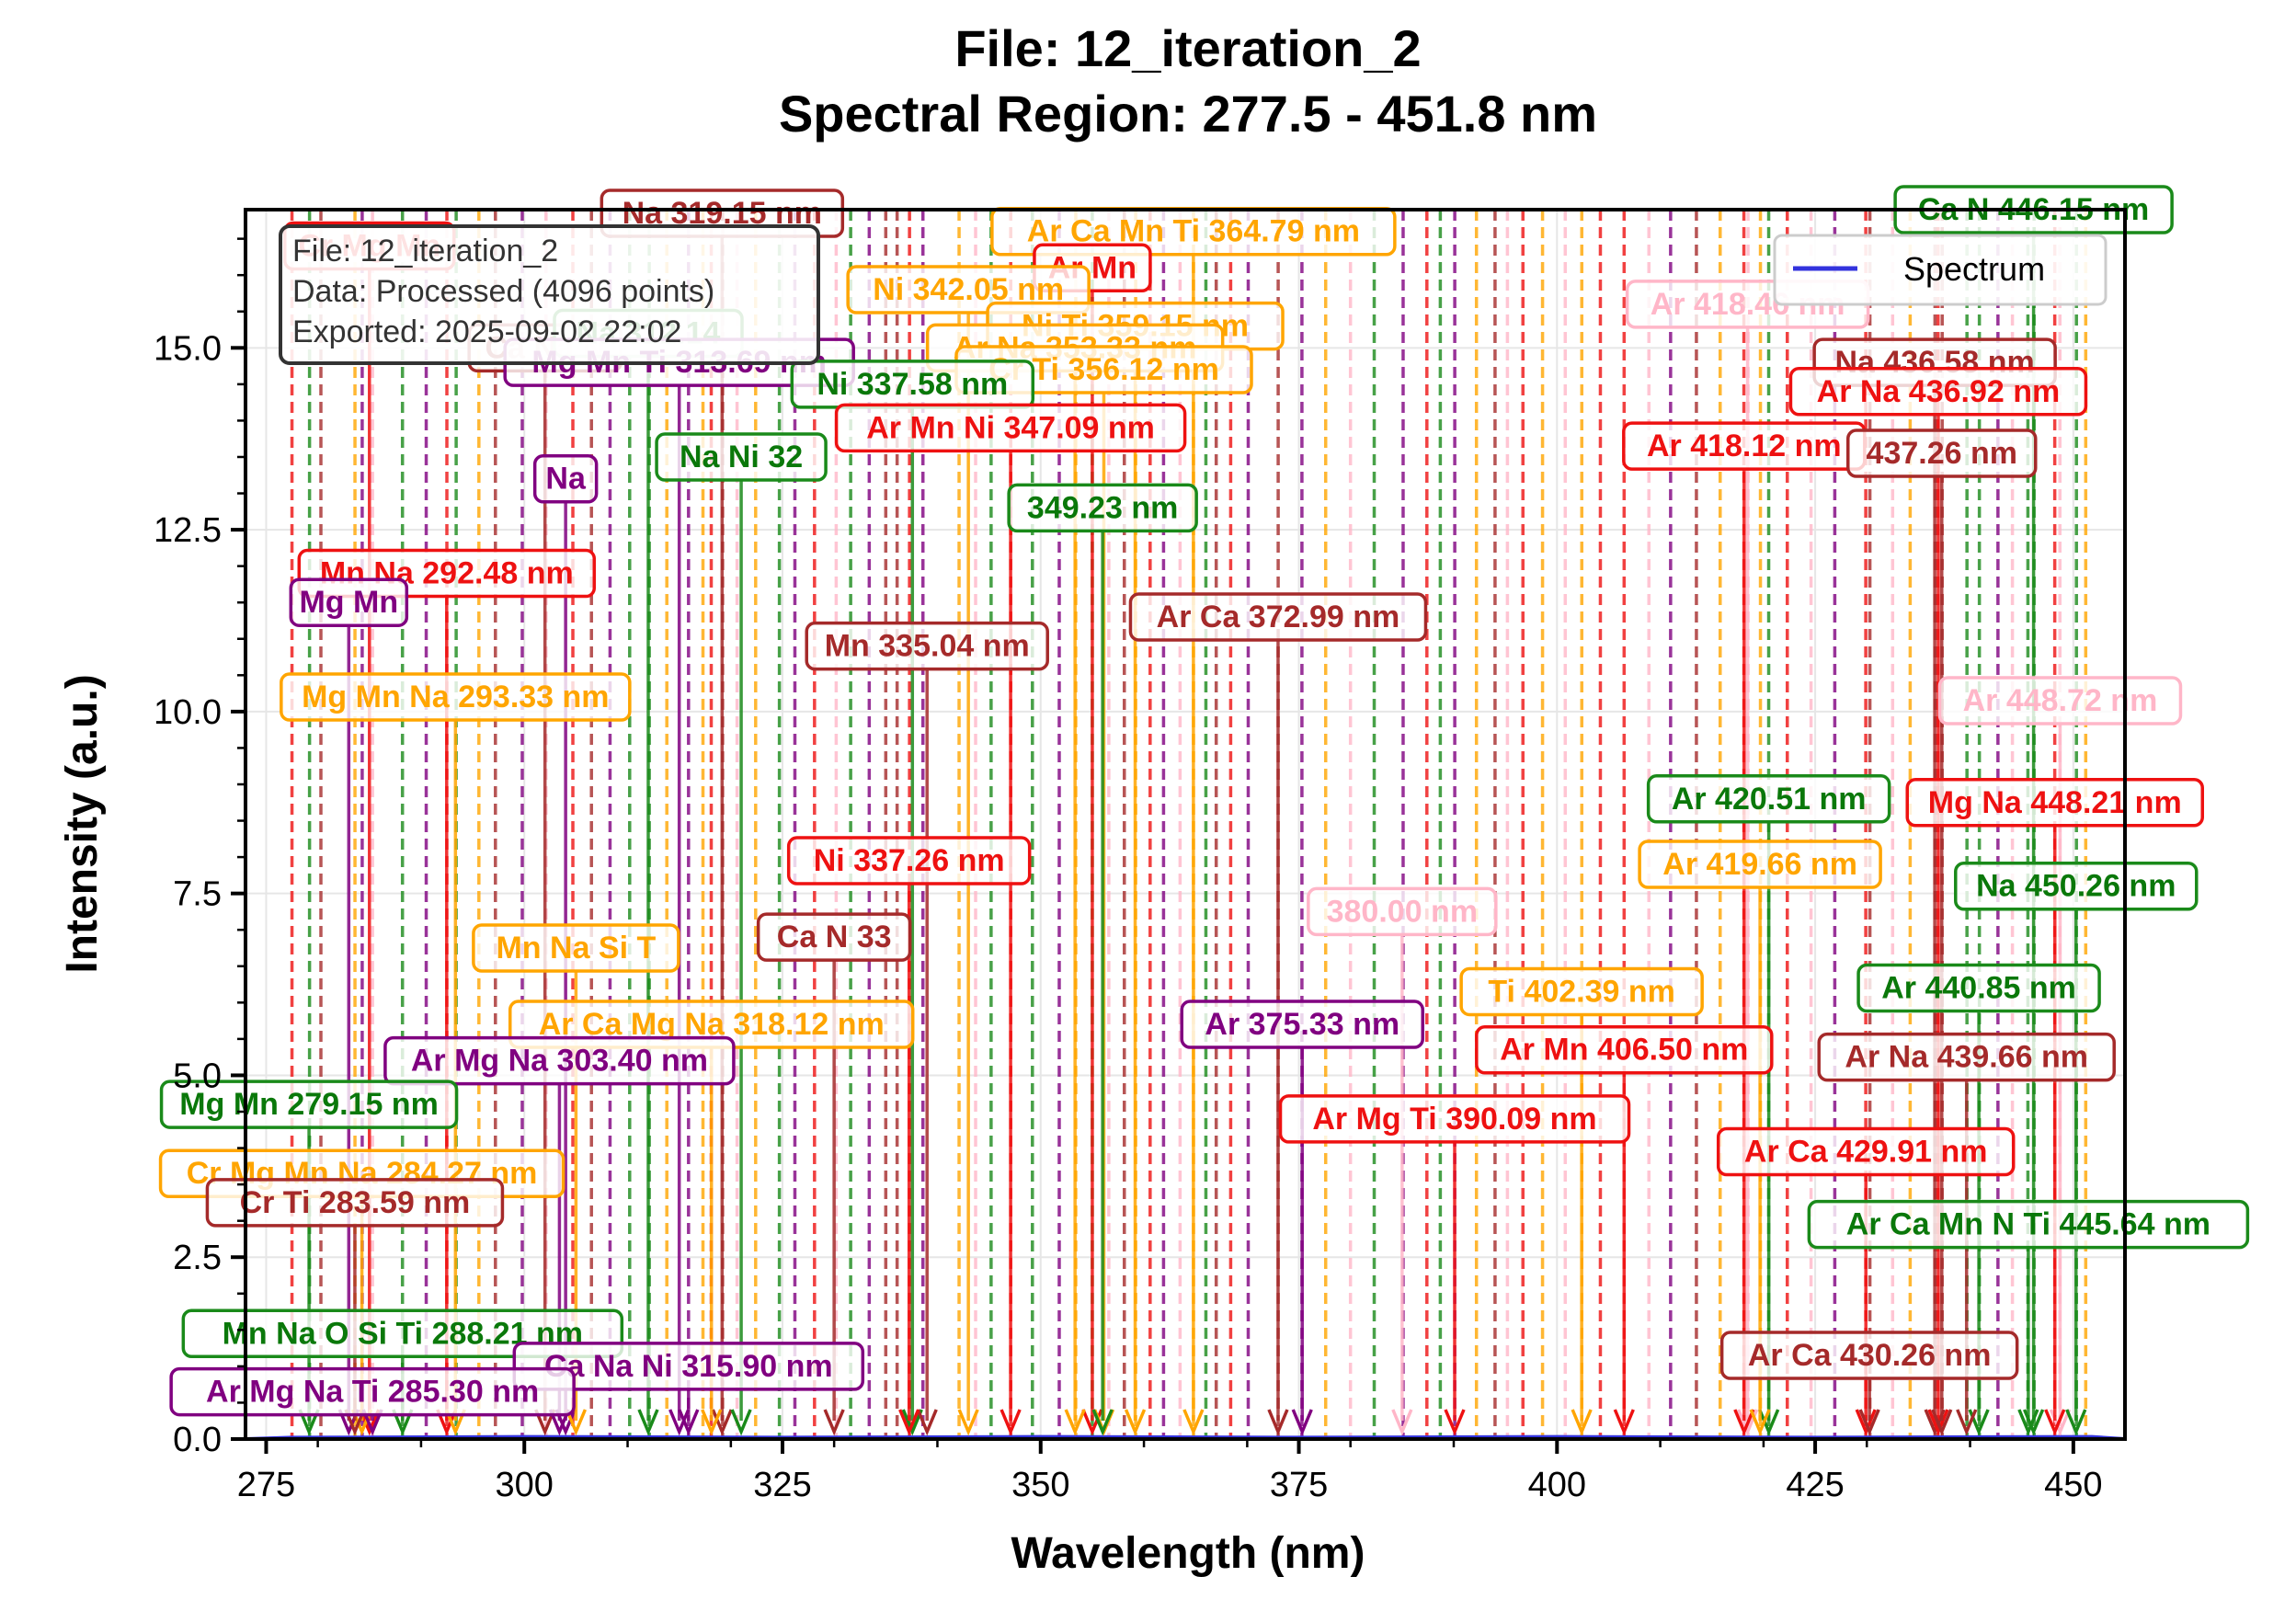  What do you see at coordinates (1188, 1553) in the screenshot?
I see `x-axis-label: Wavelength (nm)` at bounding box center [1188, 1553].